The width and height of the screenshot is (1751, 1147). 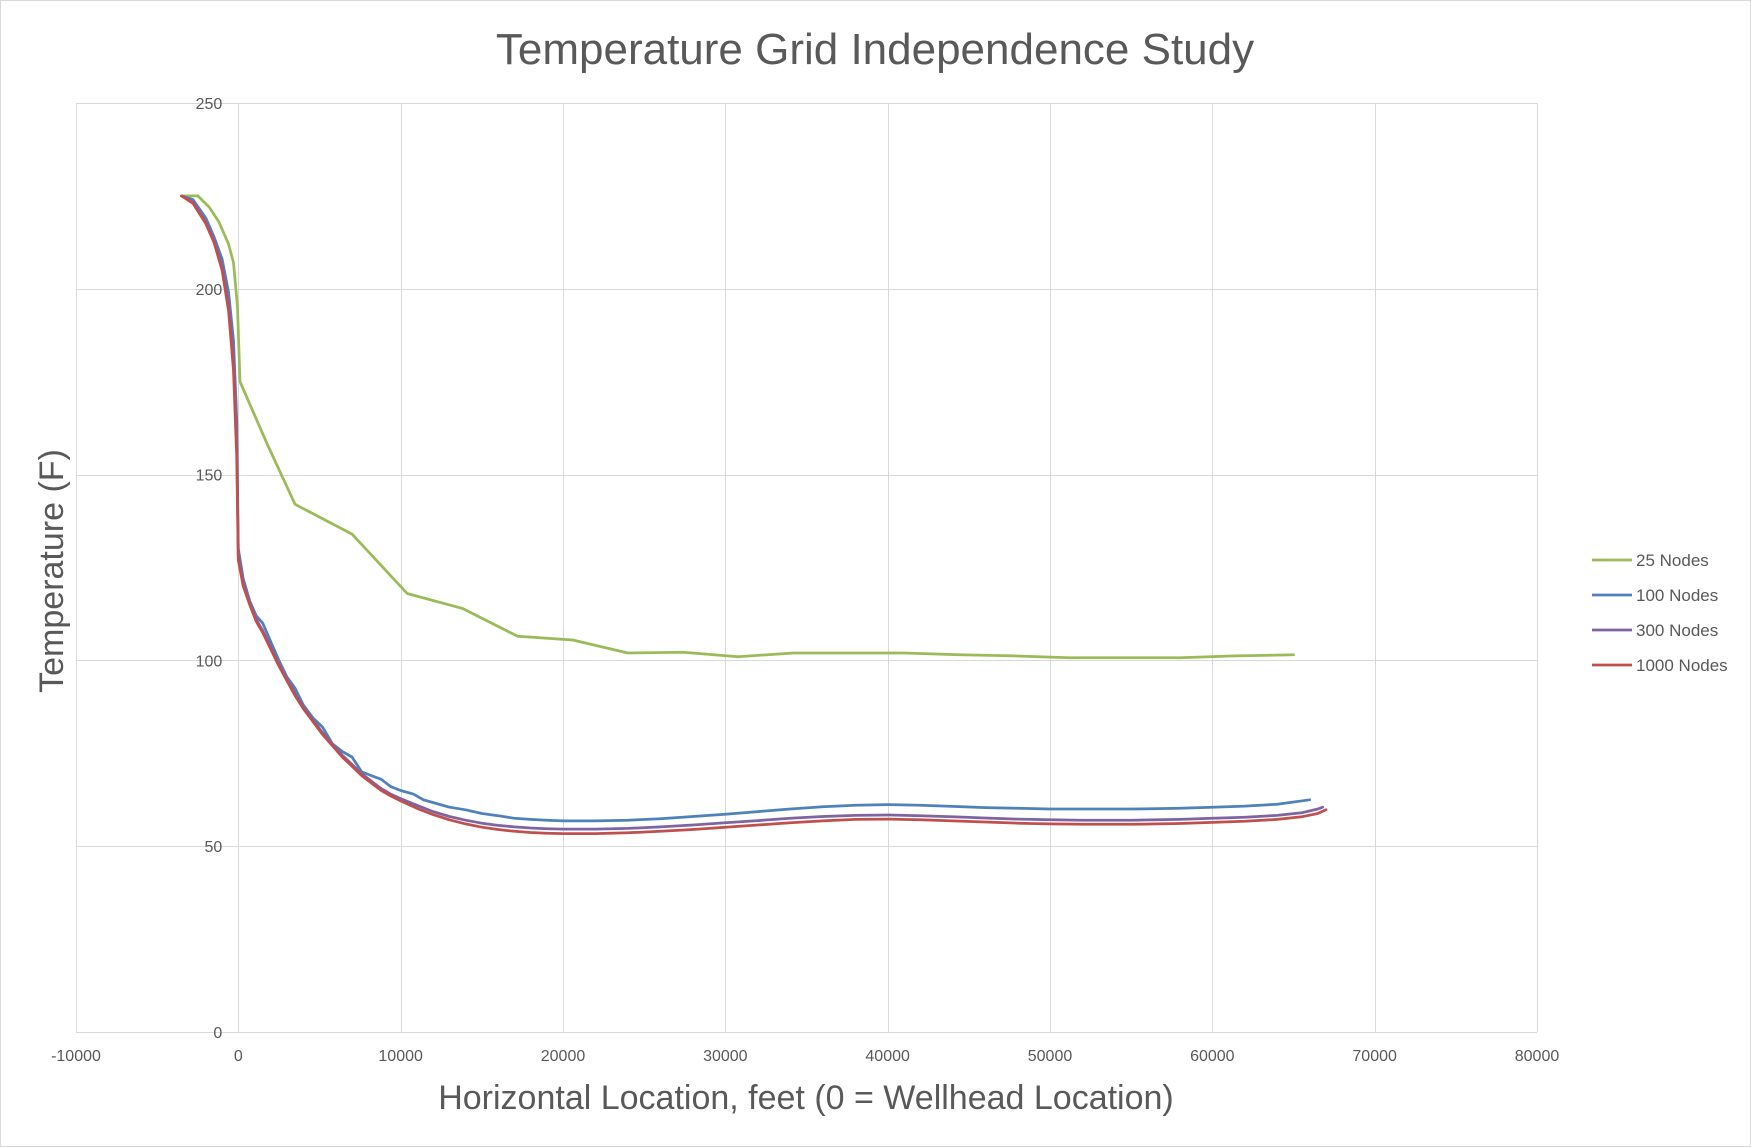 I want to click on x-tick-label: 30000, so click(x=725, y=1056).